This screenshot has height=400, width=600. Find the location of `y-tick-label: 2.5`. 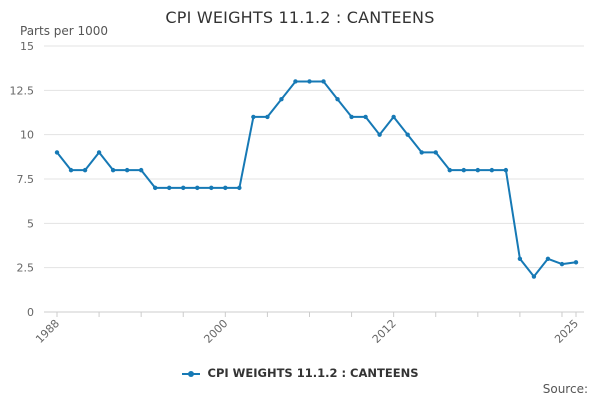

y-tick-label: 2.5 is located at coordinates (26, 268).